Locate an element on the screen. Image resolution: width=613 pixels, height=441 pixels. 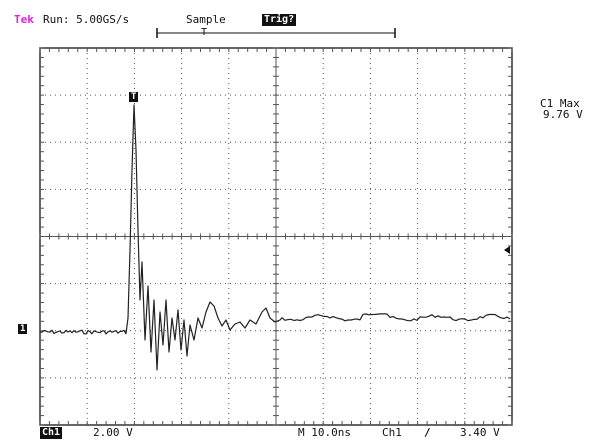
trigger-source: Ch1 is located at coordinates (392, 432).